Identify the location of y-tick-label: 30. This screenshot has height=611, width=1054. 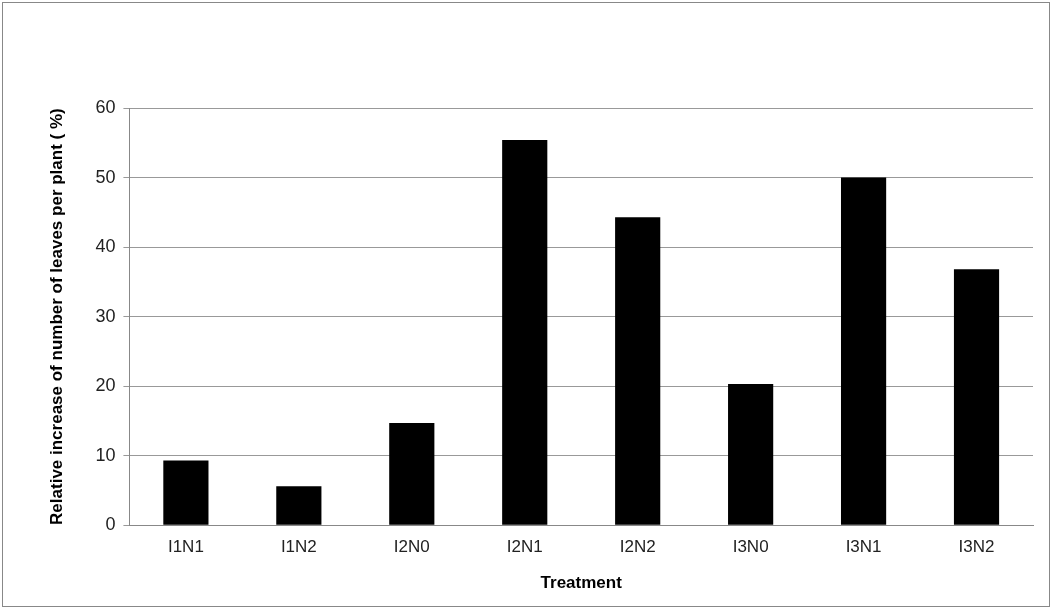
(105, 315).